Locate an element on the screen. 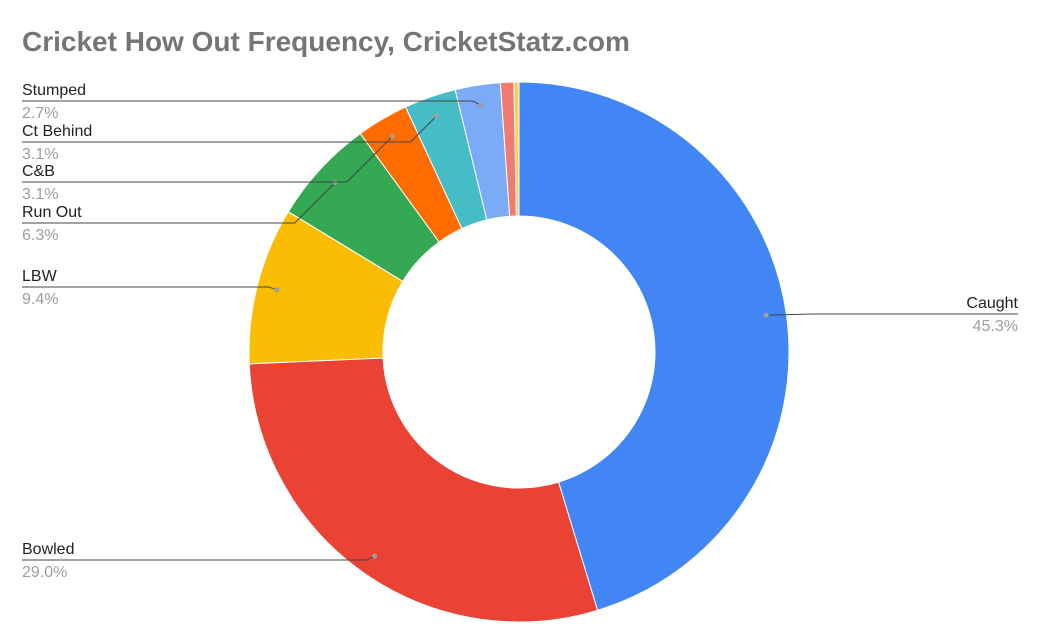 This screenshot has width=1045, height=639. leader-dot-ct-behind is located at coordinates (437, 116).